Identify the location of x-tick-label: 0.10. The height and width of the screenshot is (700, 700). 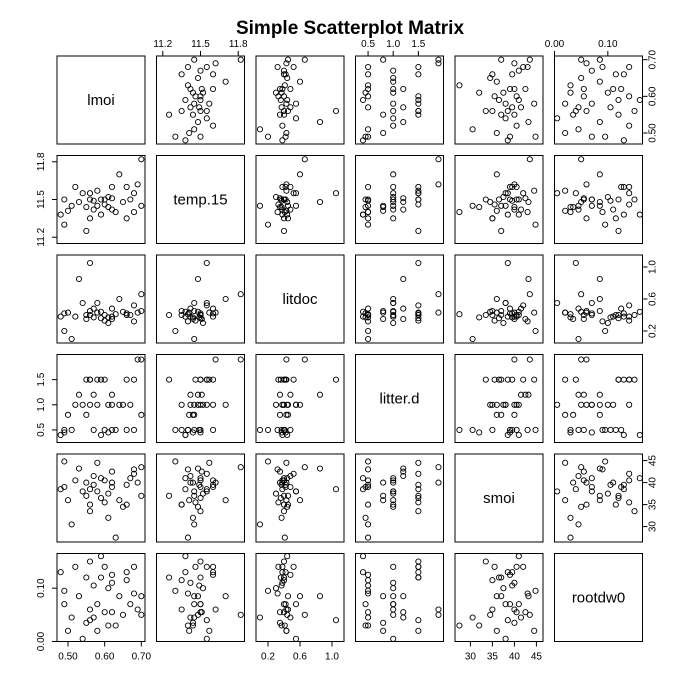
(608, 44).